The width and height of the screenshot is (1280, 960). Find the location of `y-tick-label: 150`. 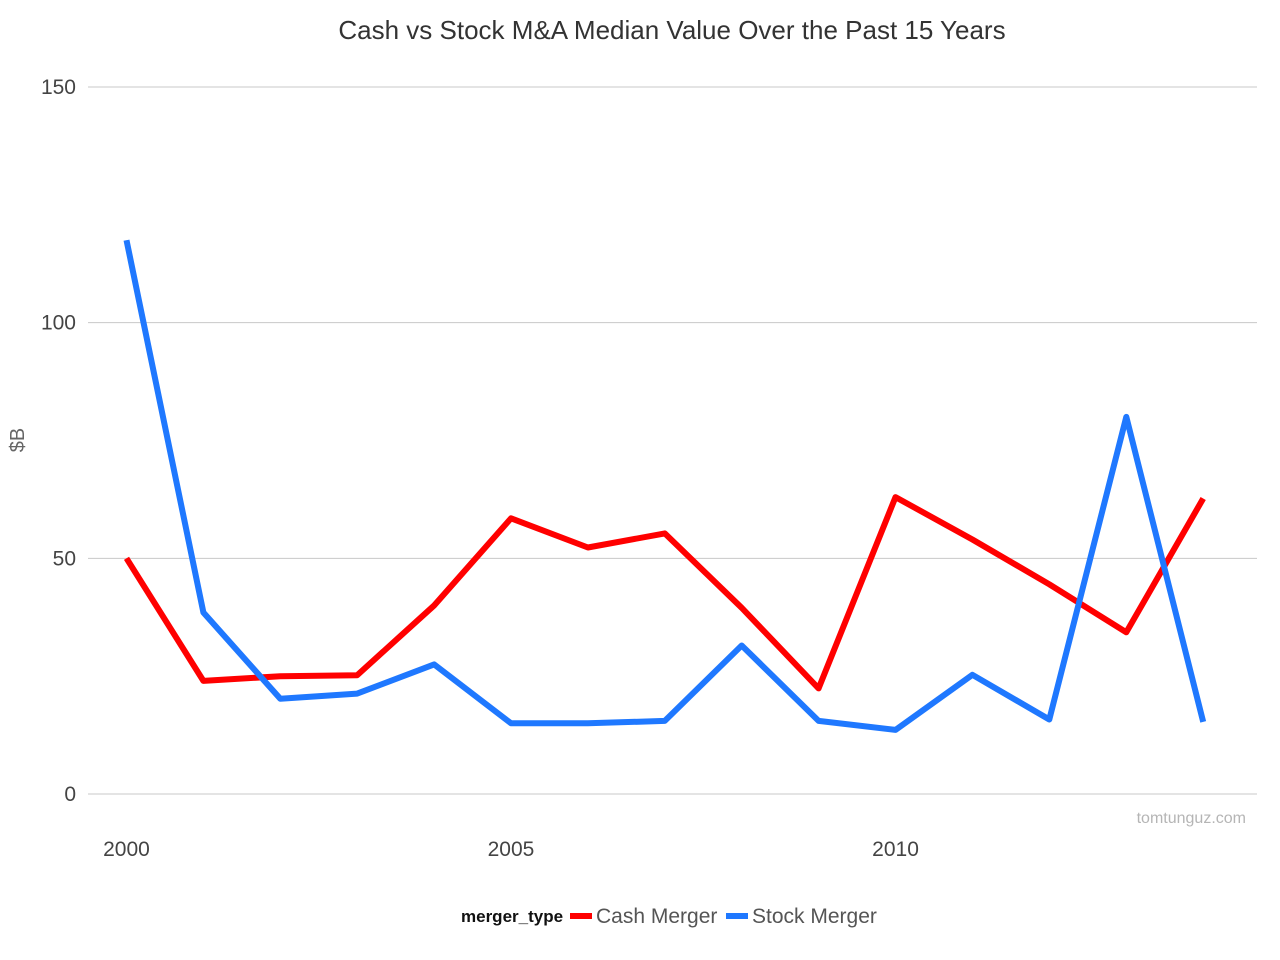

y-tick-label: 150 is located at coordinates (58, 87).